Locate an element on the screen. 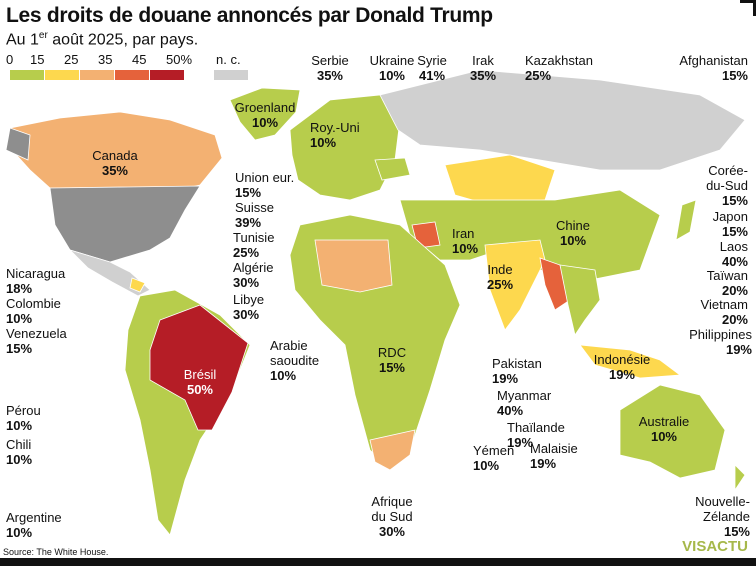 The width and height of the screenshot is (756, 566). source: Source: The White House. is located at coordinates (56, 552).